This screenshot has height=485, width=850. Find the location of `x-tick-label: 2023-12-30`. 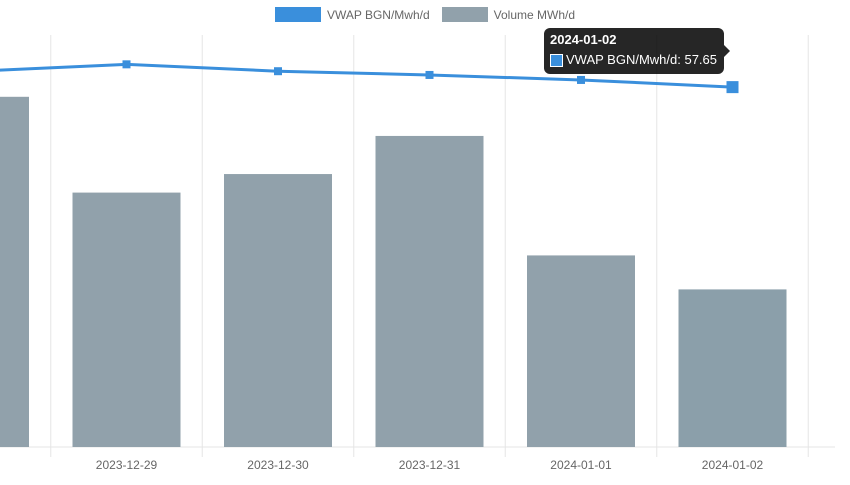

x-tick-label: 2023-12-30 is located at coordinates (278, 465).